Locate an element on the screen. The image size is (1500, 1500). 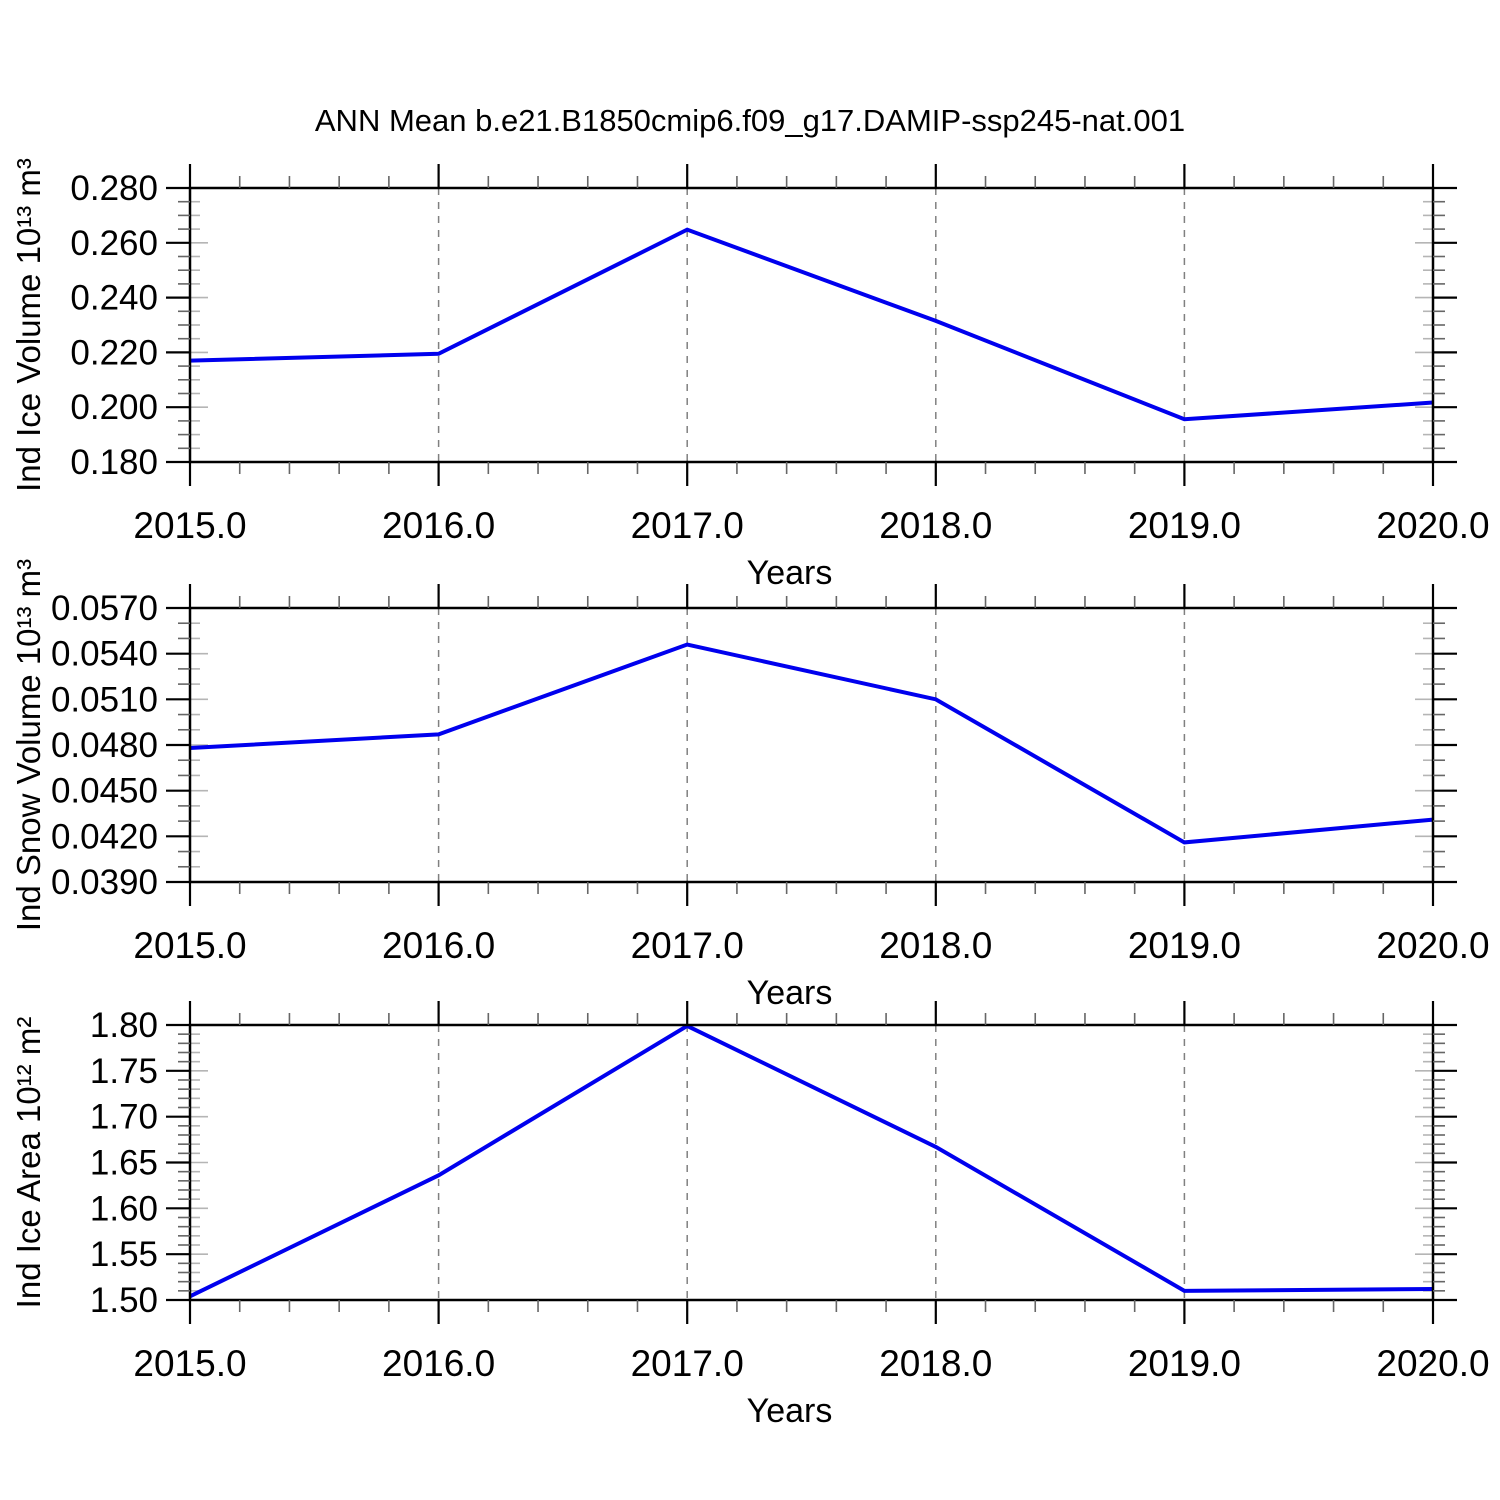
data-line-ind-snow-volume is located at coordinates (811, 743).